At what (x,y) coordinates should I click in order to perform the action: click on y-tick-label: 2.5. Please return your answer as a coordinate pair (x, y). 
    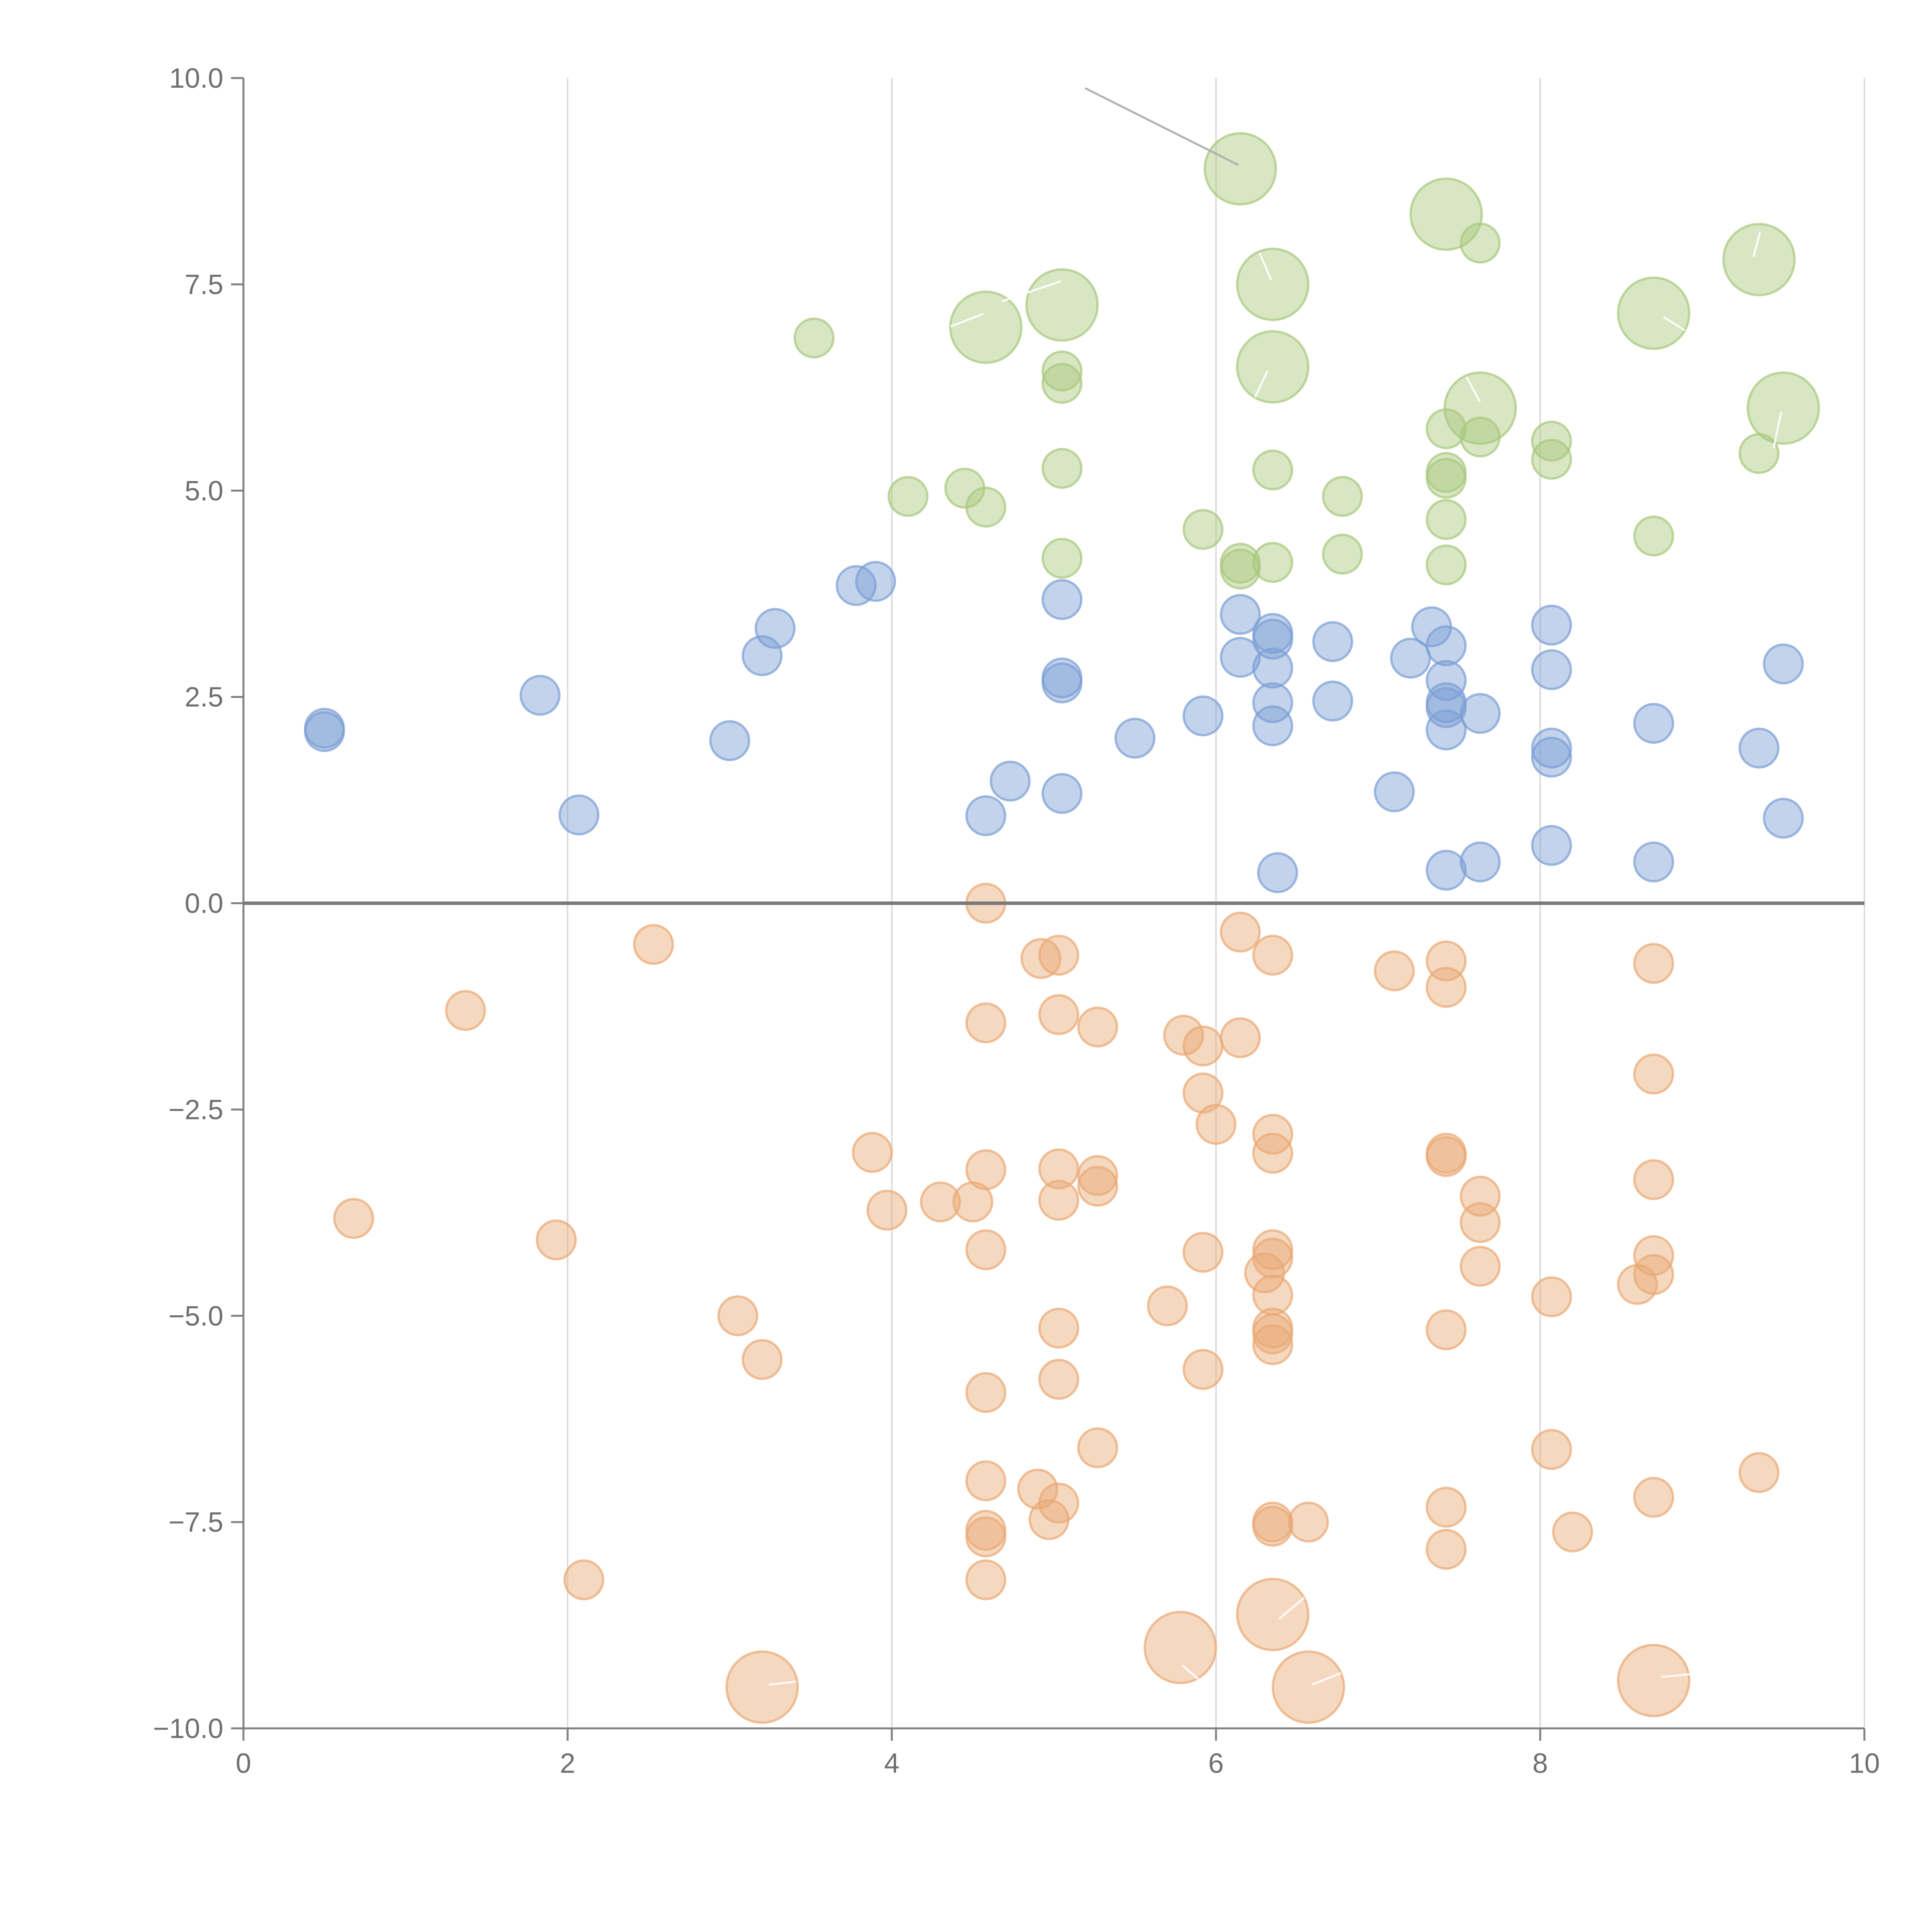
    Looking at the image, I should click on (204, 698).